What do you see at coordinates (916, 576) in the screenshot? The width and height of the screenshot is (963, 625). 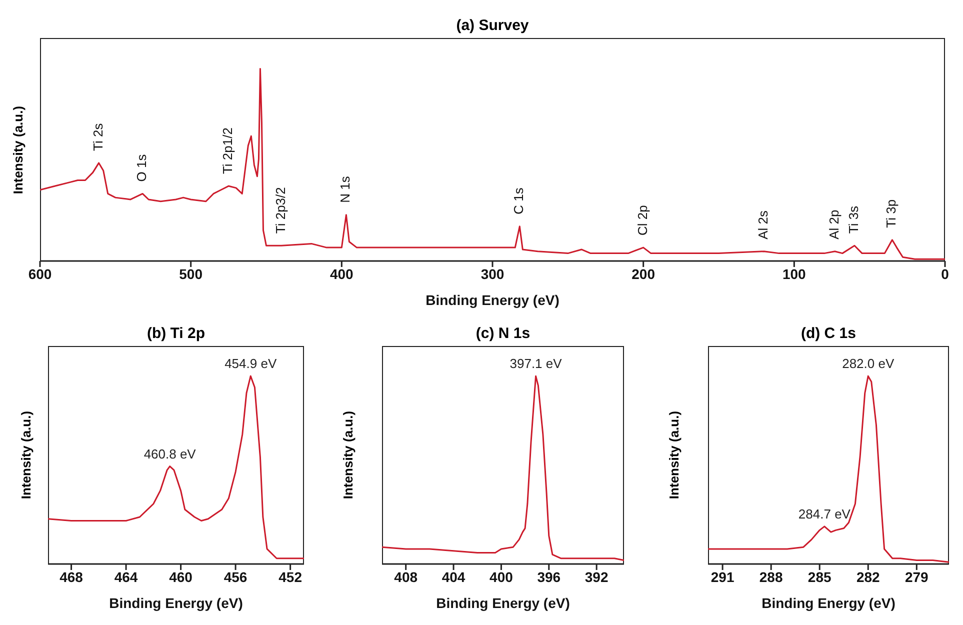 I see `x-tick-label: 279` at bounding box center [916, 576].